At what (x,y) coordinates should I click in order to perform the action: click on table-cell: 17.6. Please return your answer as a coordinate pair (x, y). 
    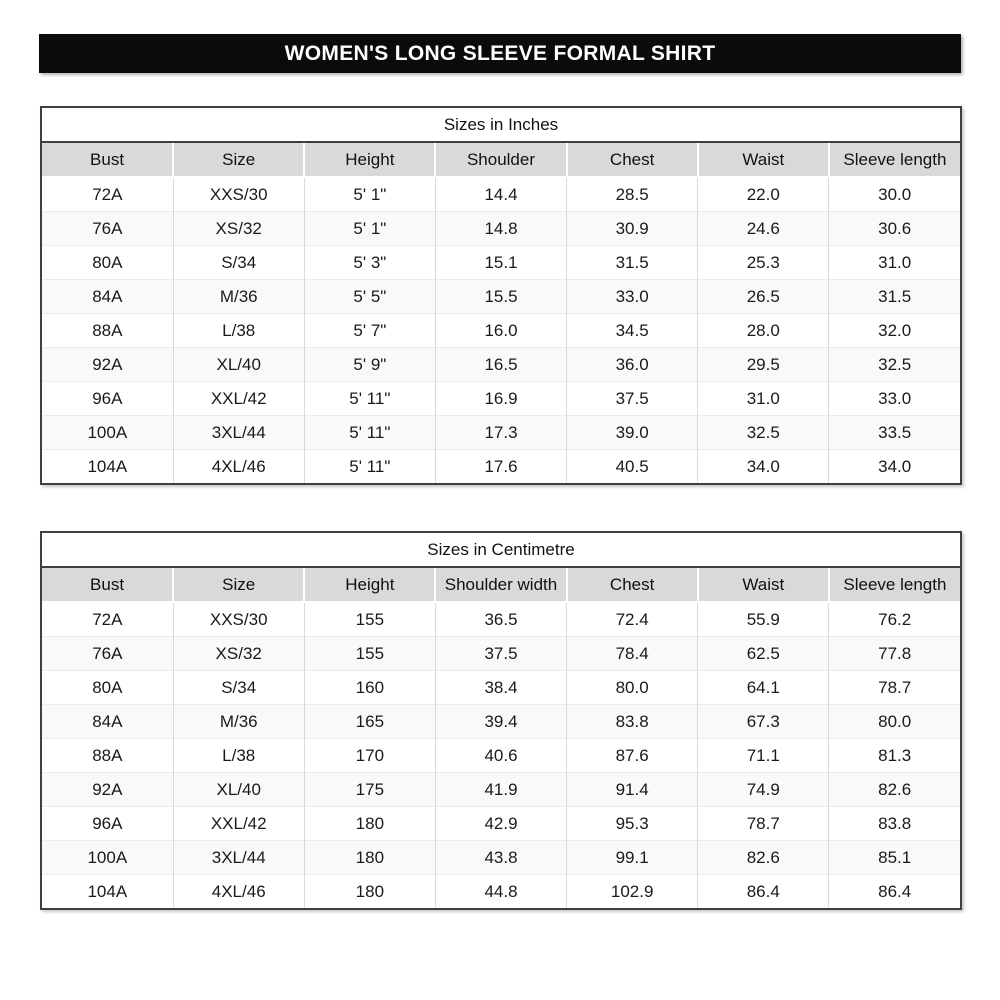
    Looking at the image, I should click on (500, 466).